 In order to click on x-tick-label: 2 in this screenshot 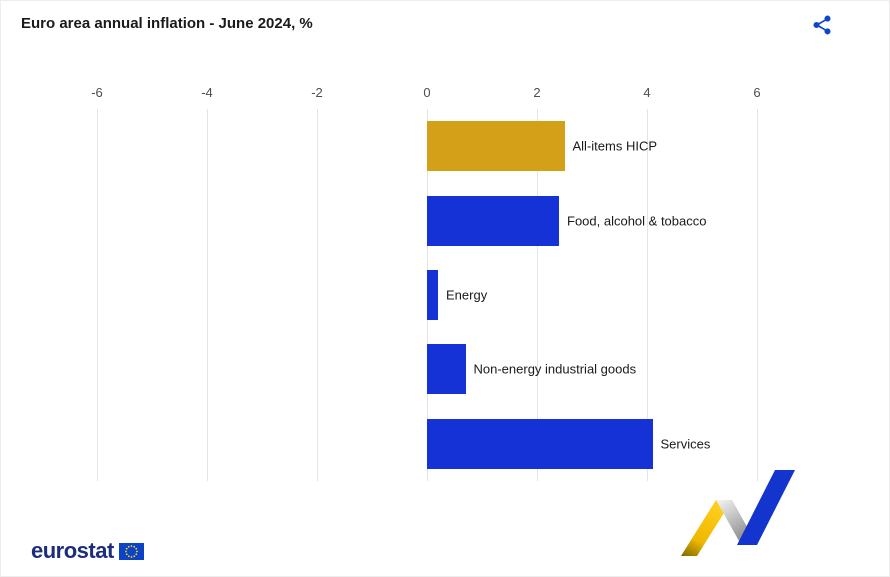, I will do `click(537, 92)`.